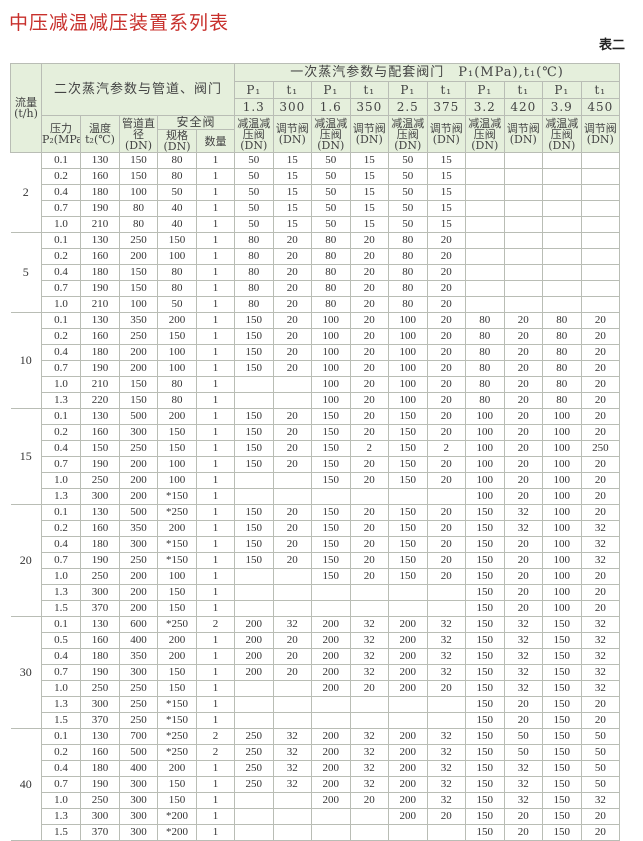 Image resolution: width=643 pixels, height=841 pixels. Describe the element at coordinates (100, 352) in the screenshot. I see `table-cell: 180` at that location.